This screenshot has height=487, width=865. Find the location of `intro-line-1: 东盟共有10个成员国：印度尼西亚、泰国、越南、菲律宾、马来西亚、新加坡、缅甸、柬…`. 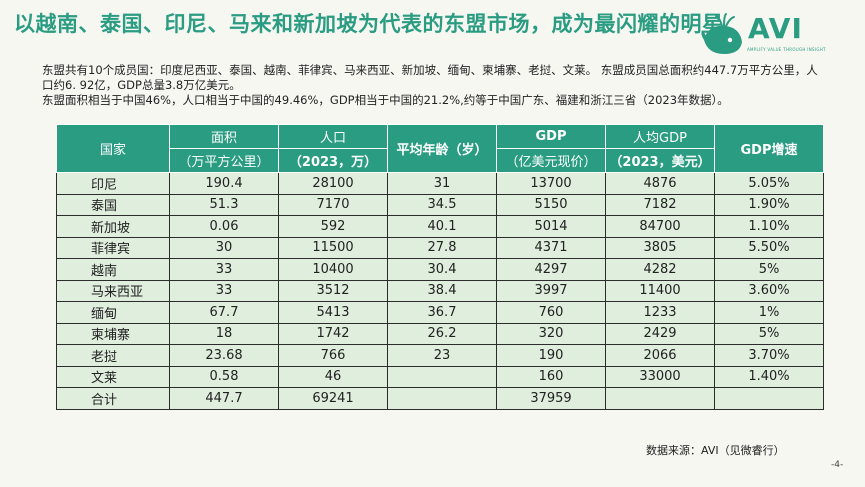

intro-line-1: 东盟共有10个成员国：印度尼西亚、泰国、越南、菲律宾、马来西亚、新加坡、缅甸、柬… is located at coordinates (430, 77).